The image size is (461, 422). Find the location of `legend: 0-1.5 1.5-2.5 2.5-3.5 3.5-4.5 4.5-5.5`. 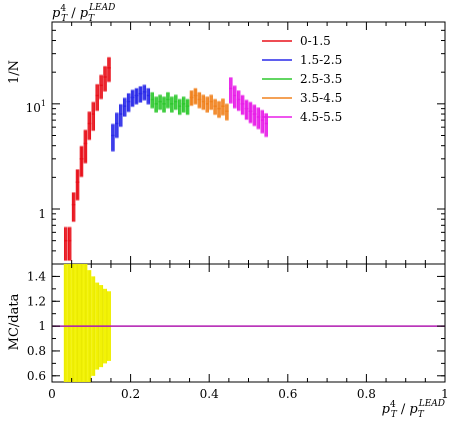

legend: 0-1.5 1.5-2.5 2.5-3.5 3.5-4.5 4.5-5.5 is located at coordinates (302, 79).